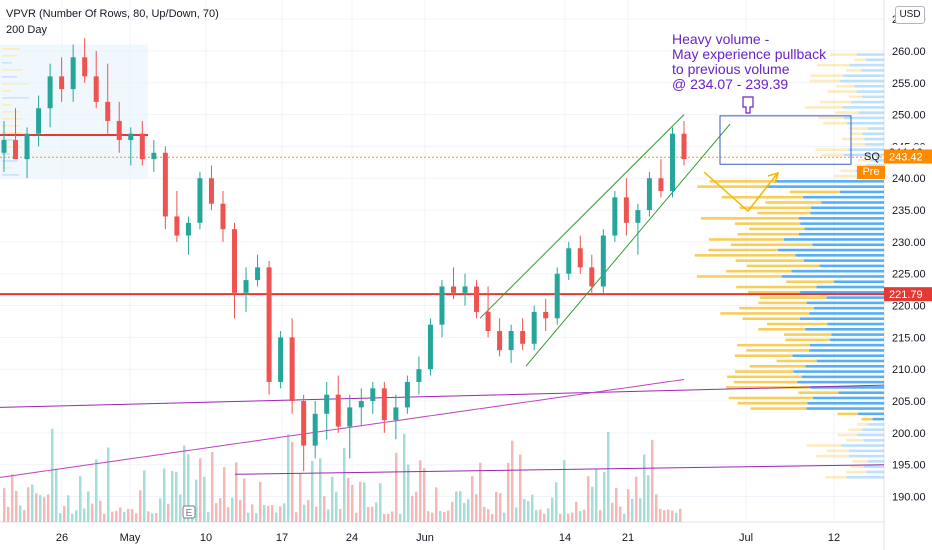 This screenshot has width=932, height=550. I want to click on trend-line-support, so click(442, 396).